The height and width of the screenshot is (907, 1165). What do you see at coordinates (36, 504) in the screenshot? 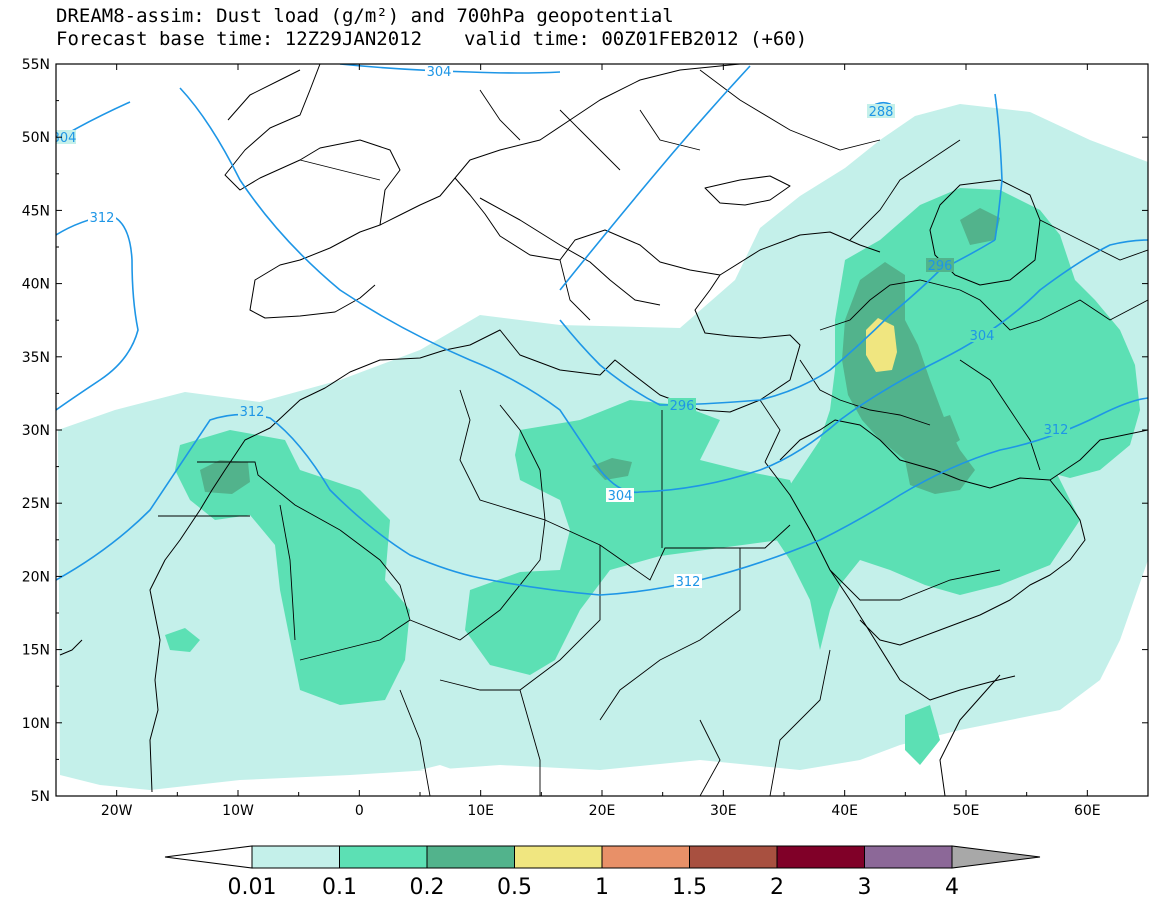
I see `lat-label: 25N` at bounding box center [36, 504].